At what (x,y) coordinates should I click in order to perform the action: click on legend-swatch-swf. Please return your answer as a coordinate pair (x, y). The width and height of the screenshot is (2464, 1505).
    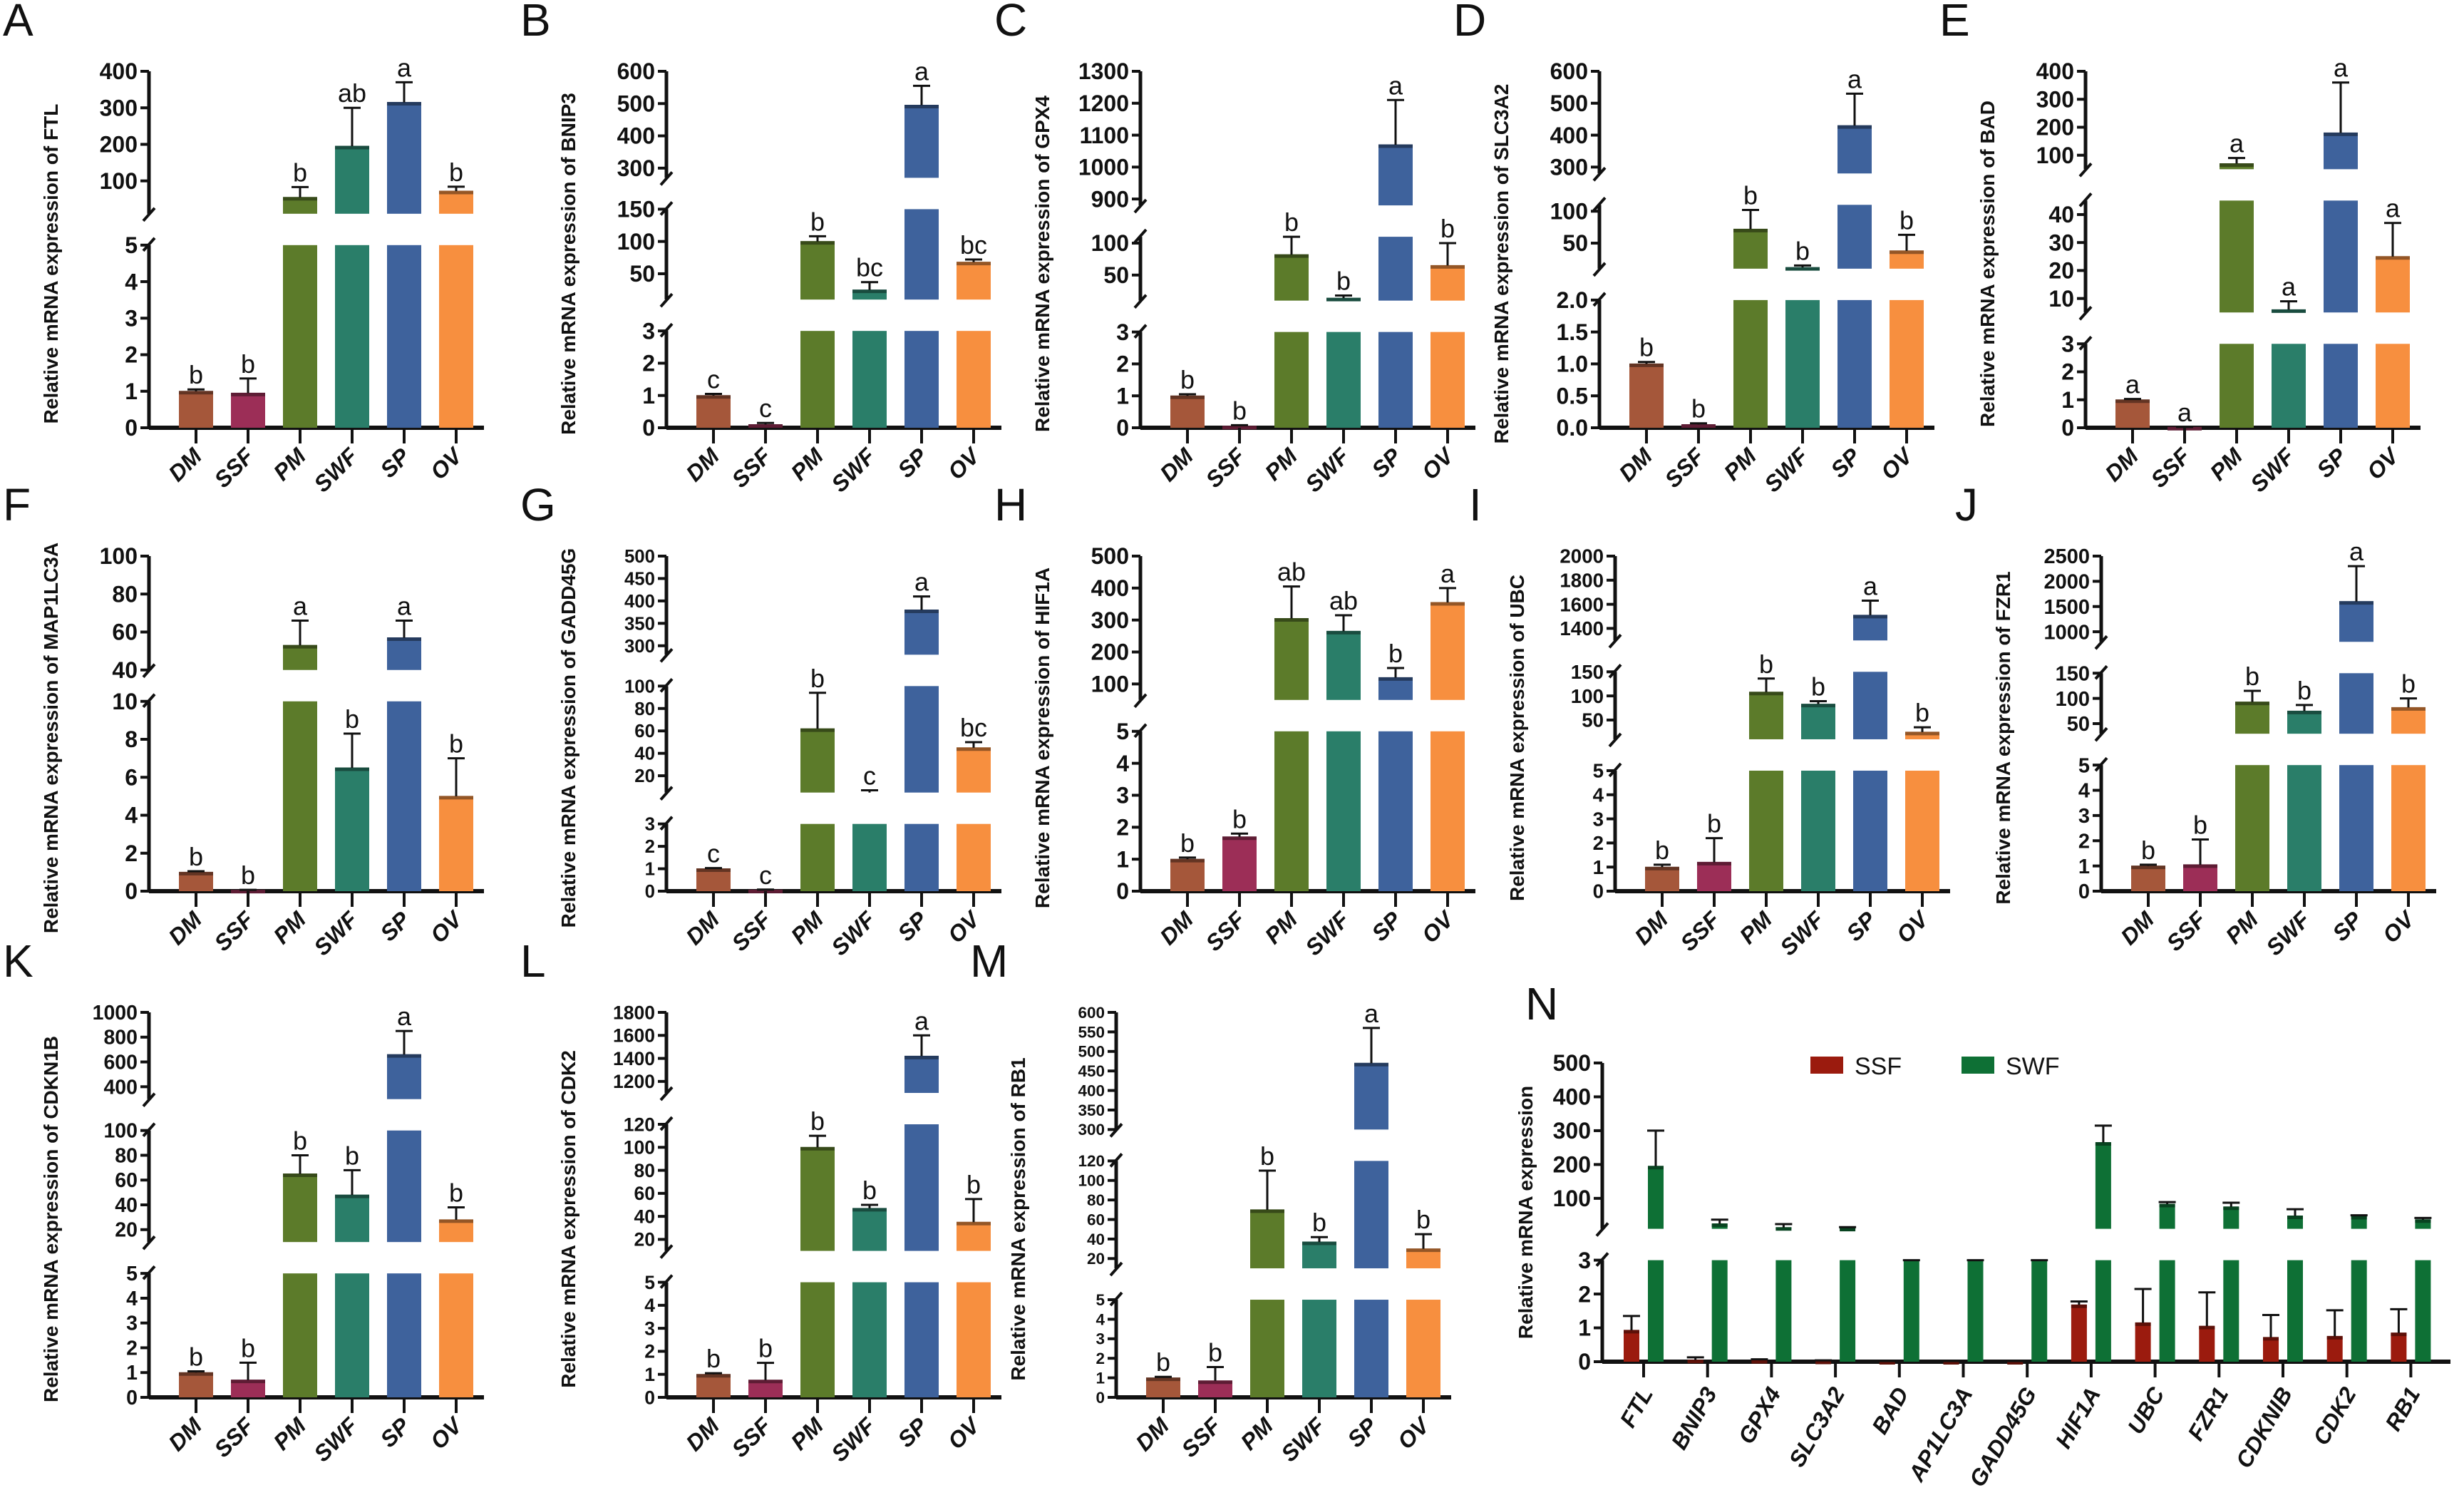
    Looking at the image, I should click on (1978, 1065).